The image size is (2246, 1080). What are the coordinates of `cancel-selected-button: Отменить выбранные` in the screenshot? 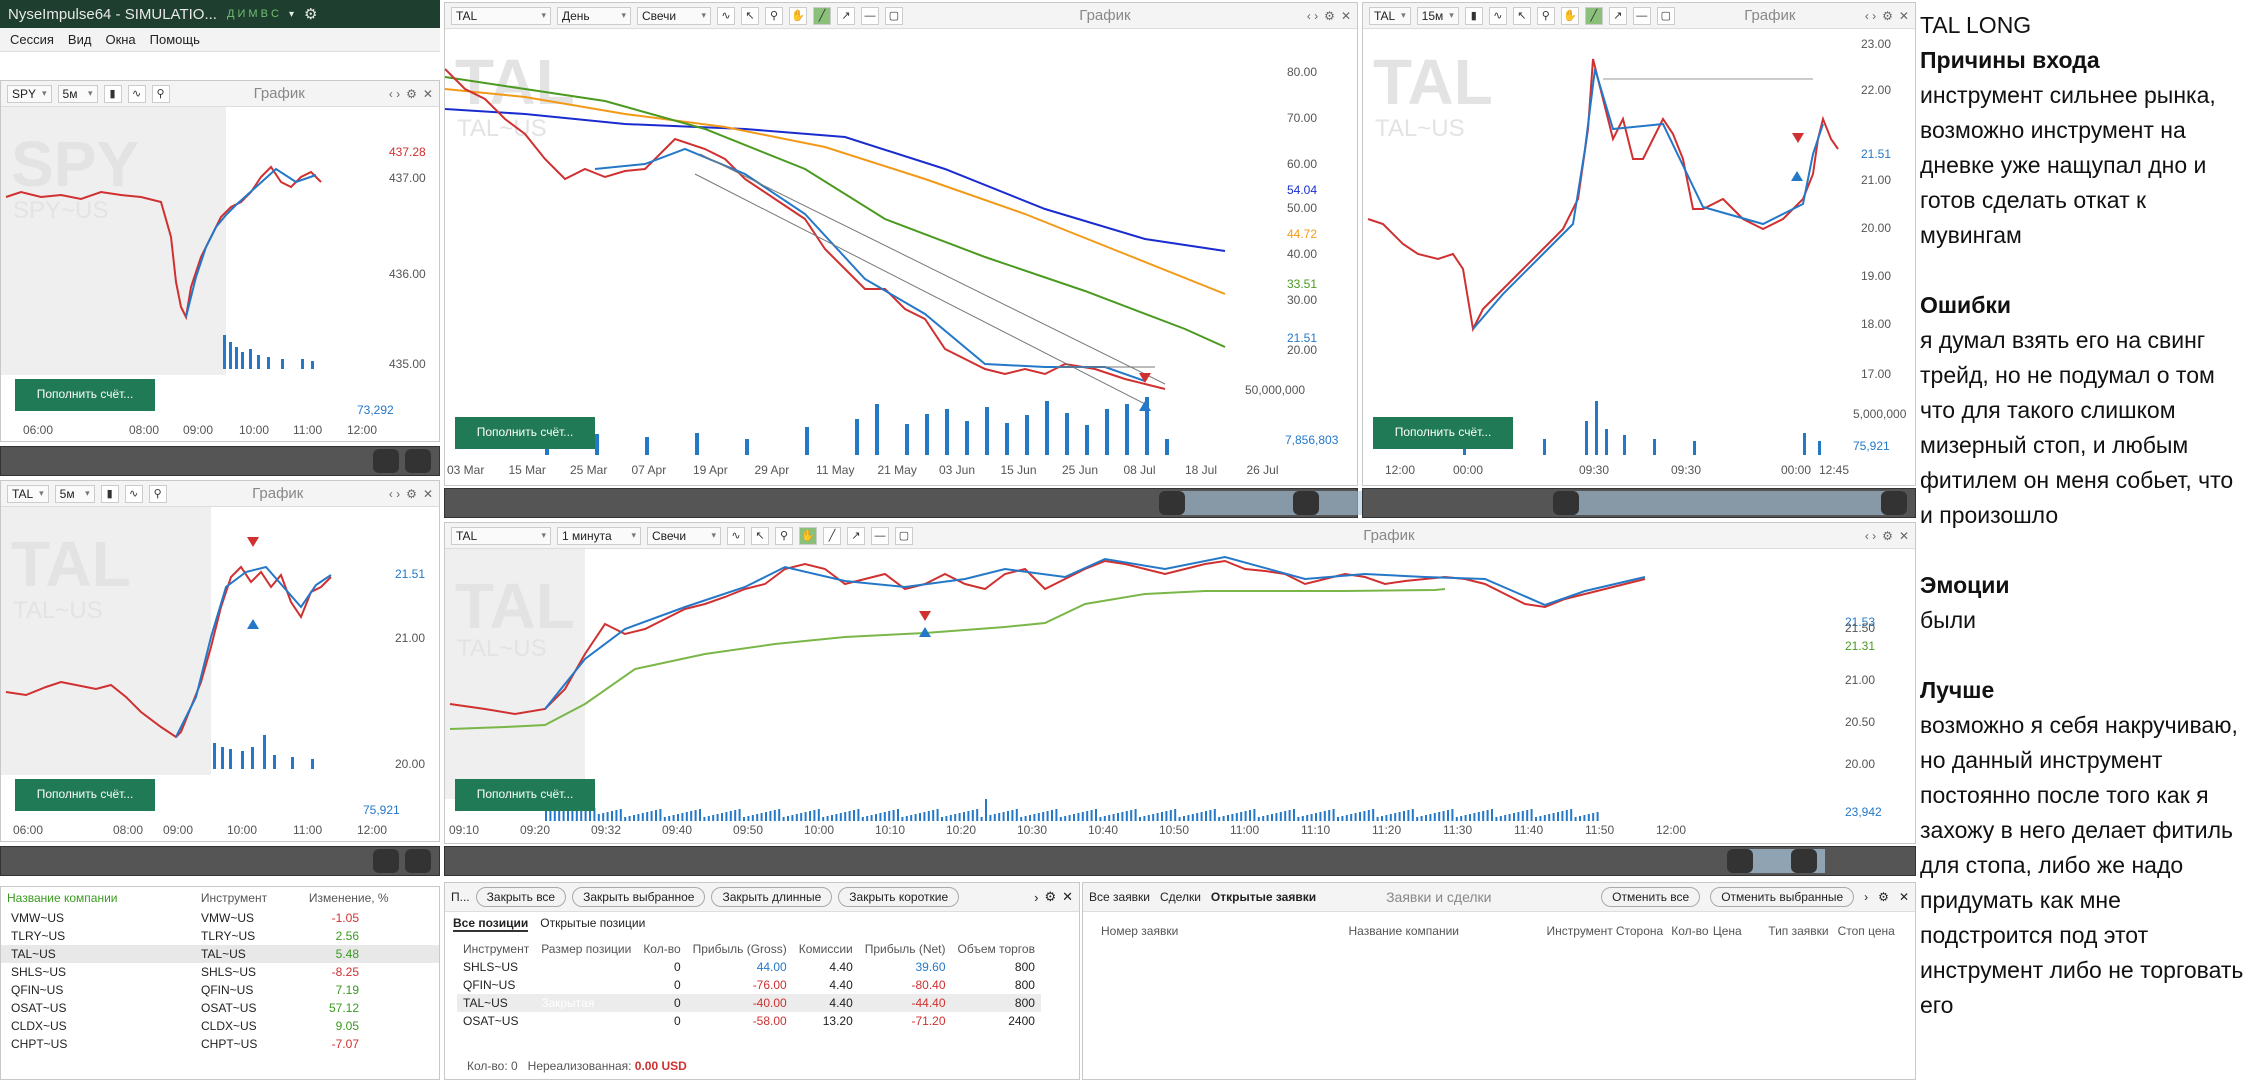 It's located at (1782, 897).